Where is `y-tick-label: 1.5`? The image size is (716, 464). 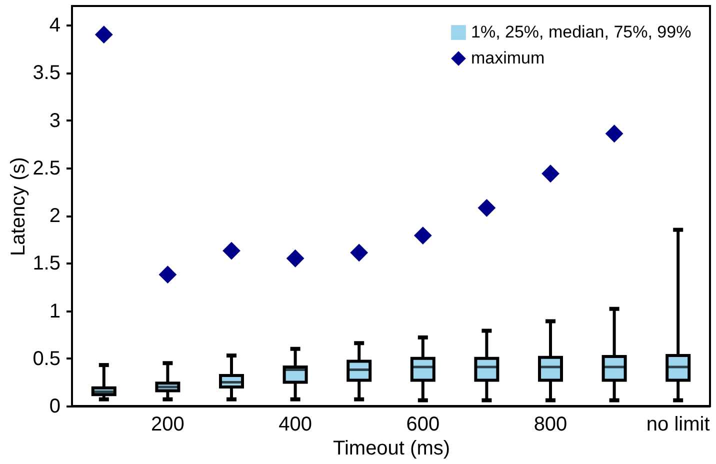 y-tick-label: 1.5 is located at coordinates (46, 263).